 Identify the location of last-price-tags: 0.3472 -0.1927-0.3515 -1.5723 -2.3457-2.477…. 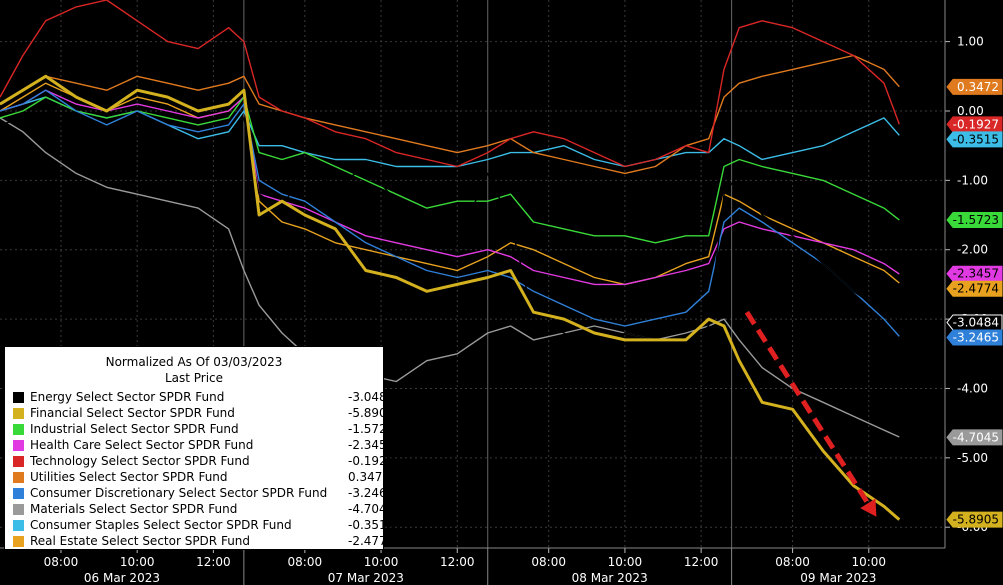
(974, 303).